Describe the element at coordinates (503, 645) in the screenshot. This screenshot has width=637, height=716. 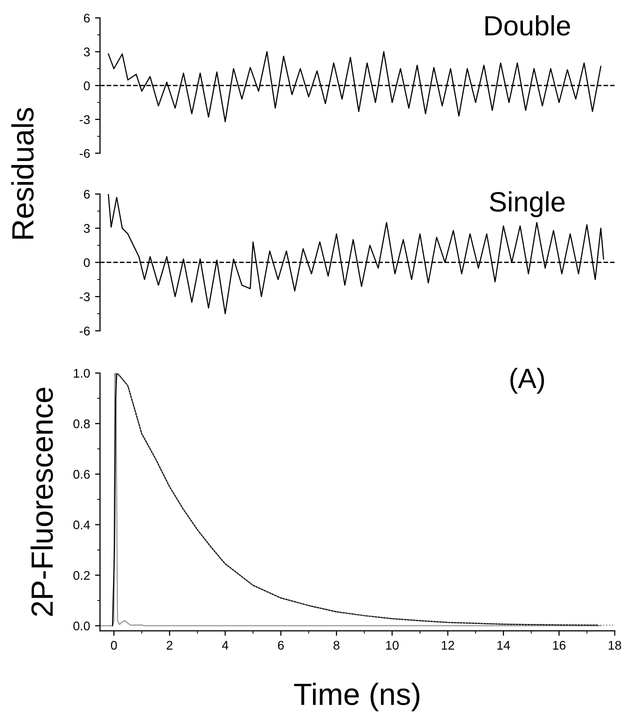
I see `x-tick-label: 14` at that location.